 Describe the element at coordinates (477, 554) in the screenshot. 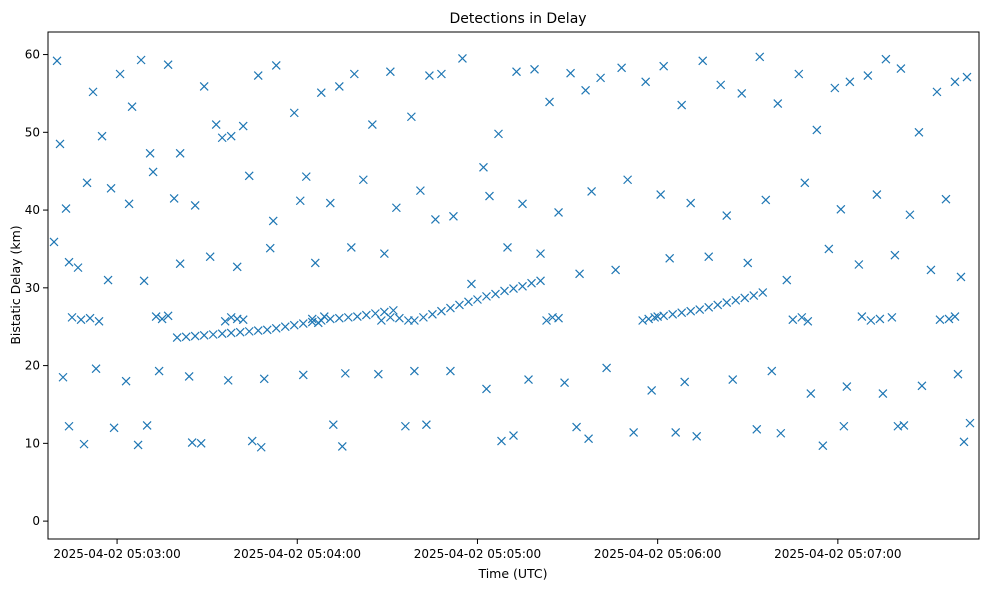

I see `x-tick-label: 2025-04-02 05:05:00` at that location.